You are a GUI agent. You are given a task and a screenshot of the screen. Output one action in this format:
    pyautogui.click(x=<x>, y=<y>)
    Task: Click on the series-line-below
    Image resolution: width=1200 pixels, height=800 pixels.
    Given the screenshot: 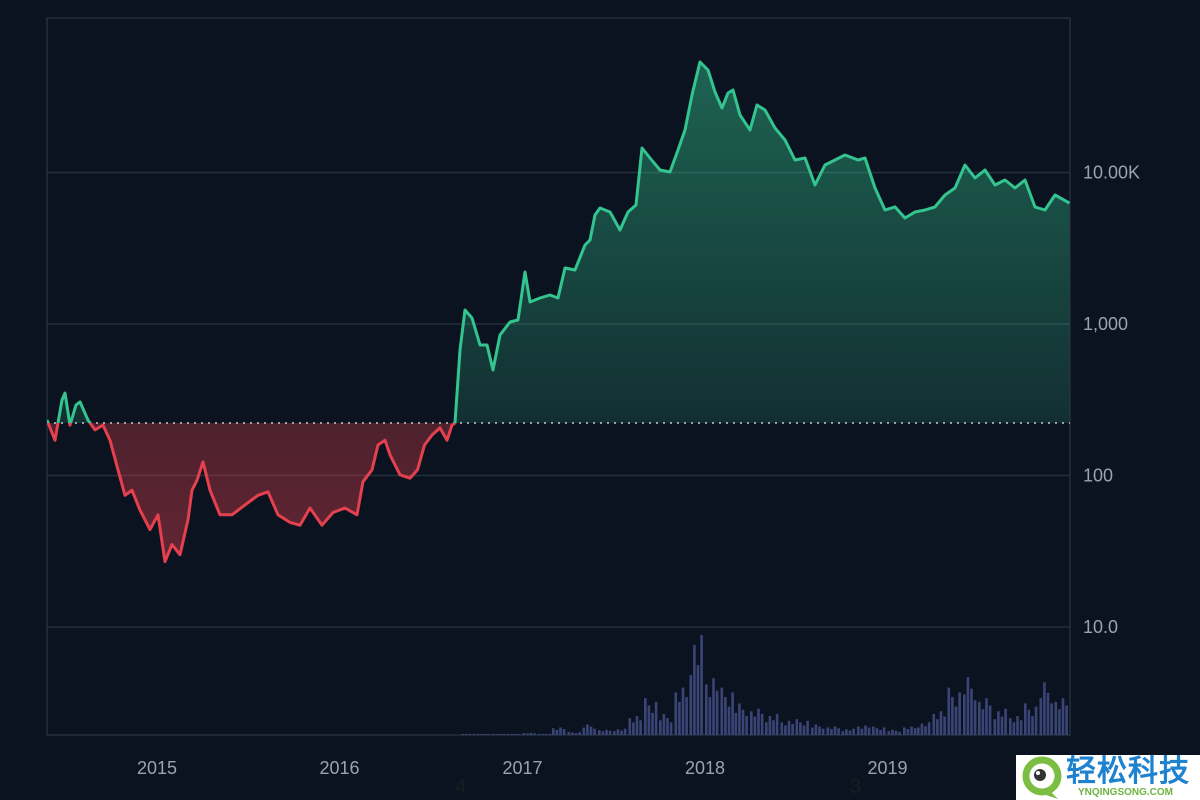 What is the action you would take?
    pyautogui.click(x=252, y=493)
    